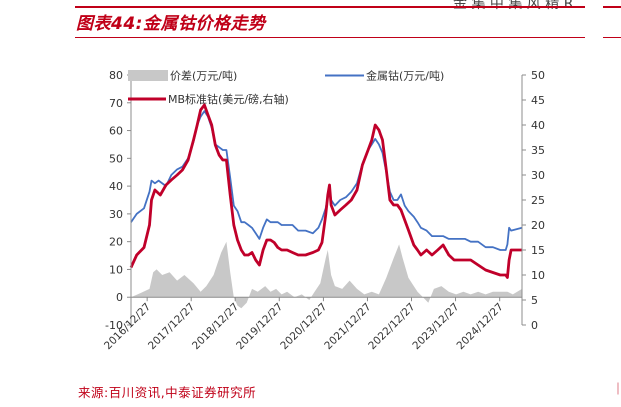 Image resolution: width=621 pixels, height=407 pixels. Describe the element at coordinates (538, 225) in the screenshot. I see `y-right-tick-label: 20` at that location.